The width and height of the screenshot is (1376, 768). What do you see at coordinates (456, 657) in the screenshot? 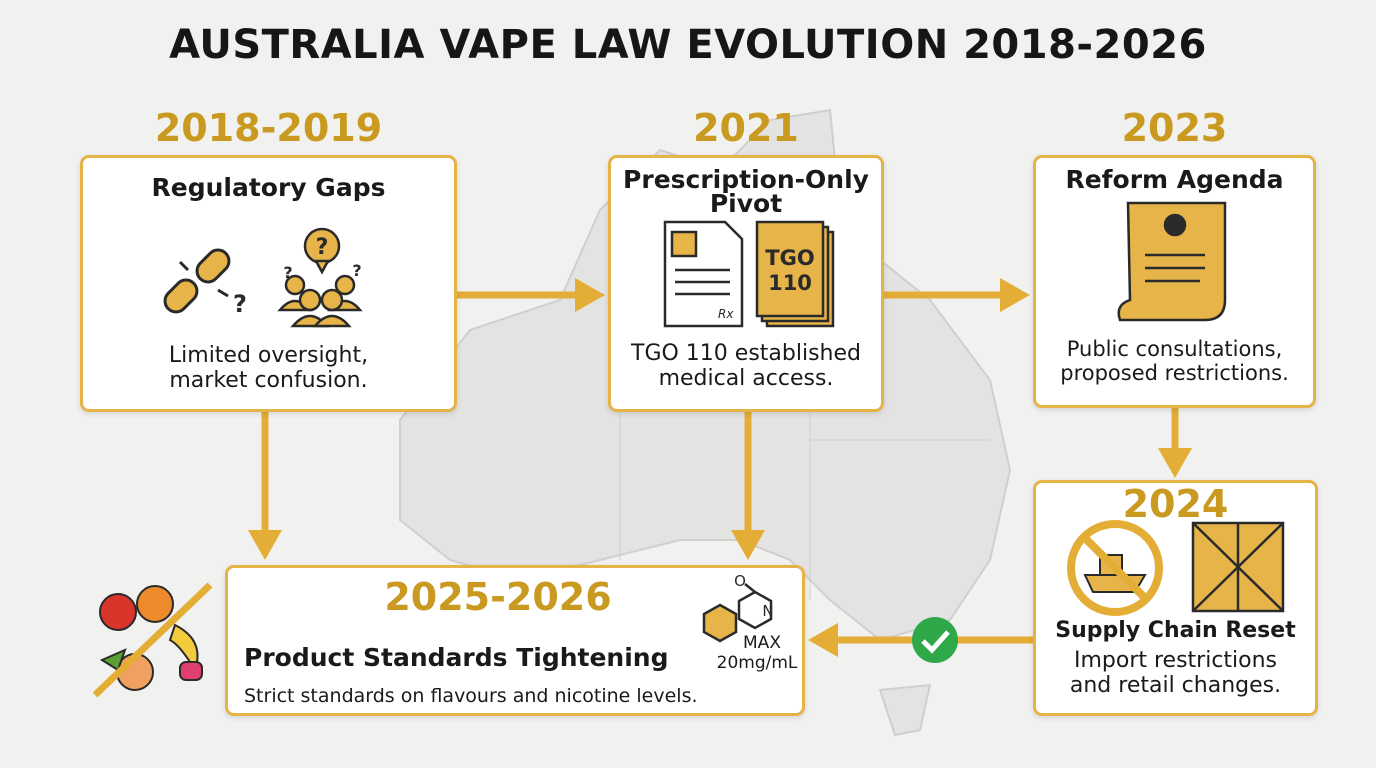
I see `text-line: Product Standards Tightening` at bounding box center [456, 657].